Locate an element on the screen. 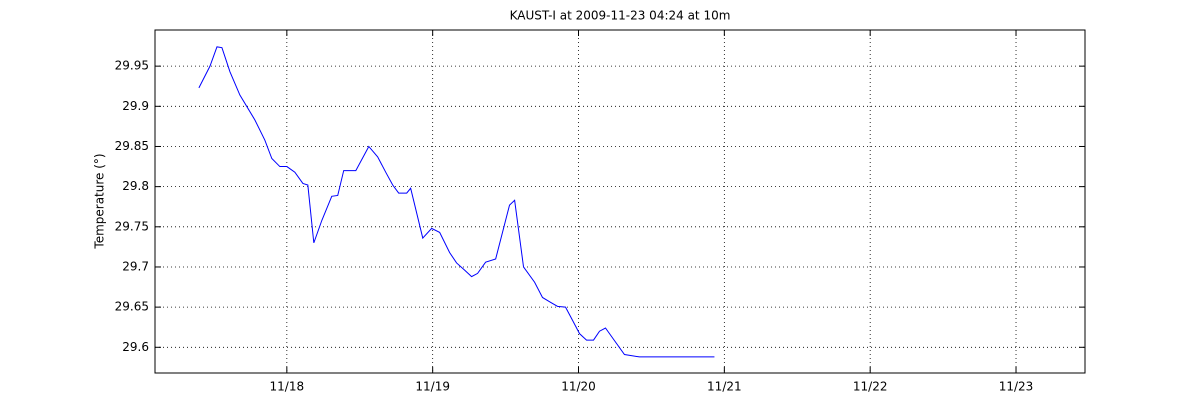 The height and width of the screenshot is (420, 1200). x-tick-label: 11/22 is located at coordinates (870, 387).